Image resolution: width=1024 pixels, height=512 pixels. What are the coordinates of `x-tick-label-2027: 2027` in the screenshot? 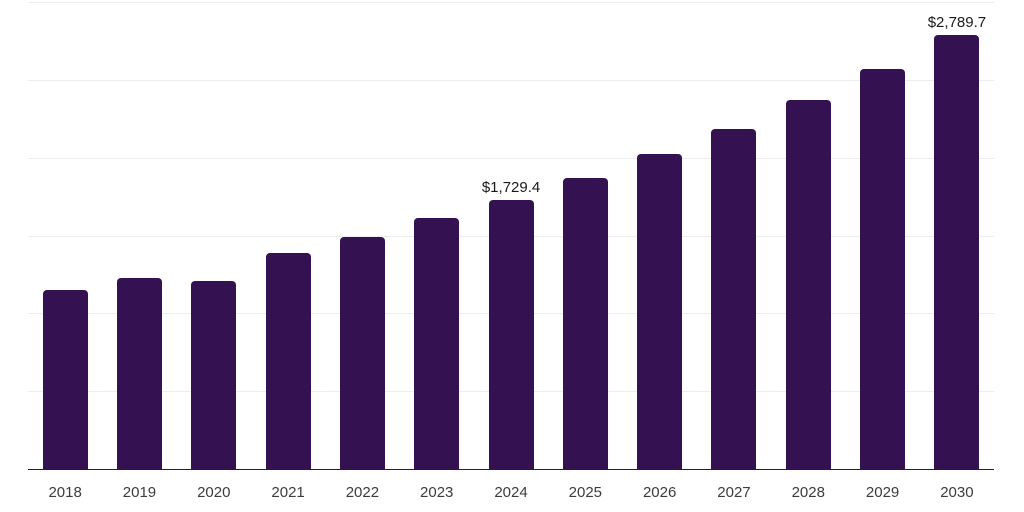 It's located at (734, 492).